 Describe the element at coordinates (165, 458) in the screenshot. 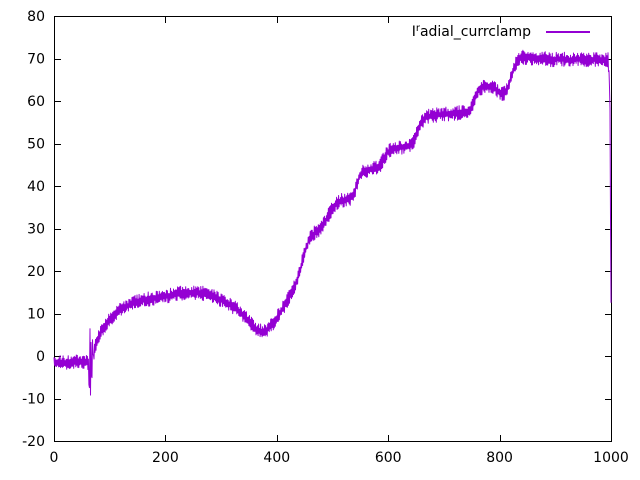

I see `x-tick-label: 200` at that location.